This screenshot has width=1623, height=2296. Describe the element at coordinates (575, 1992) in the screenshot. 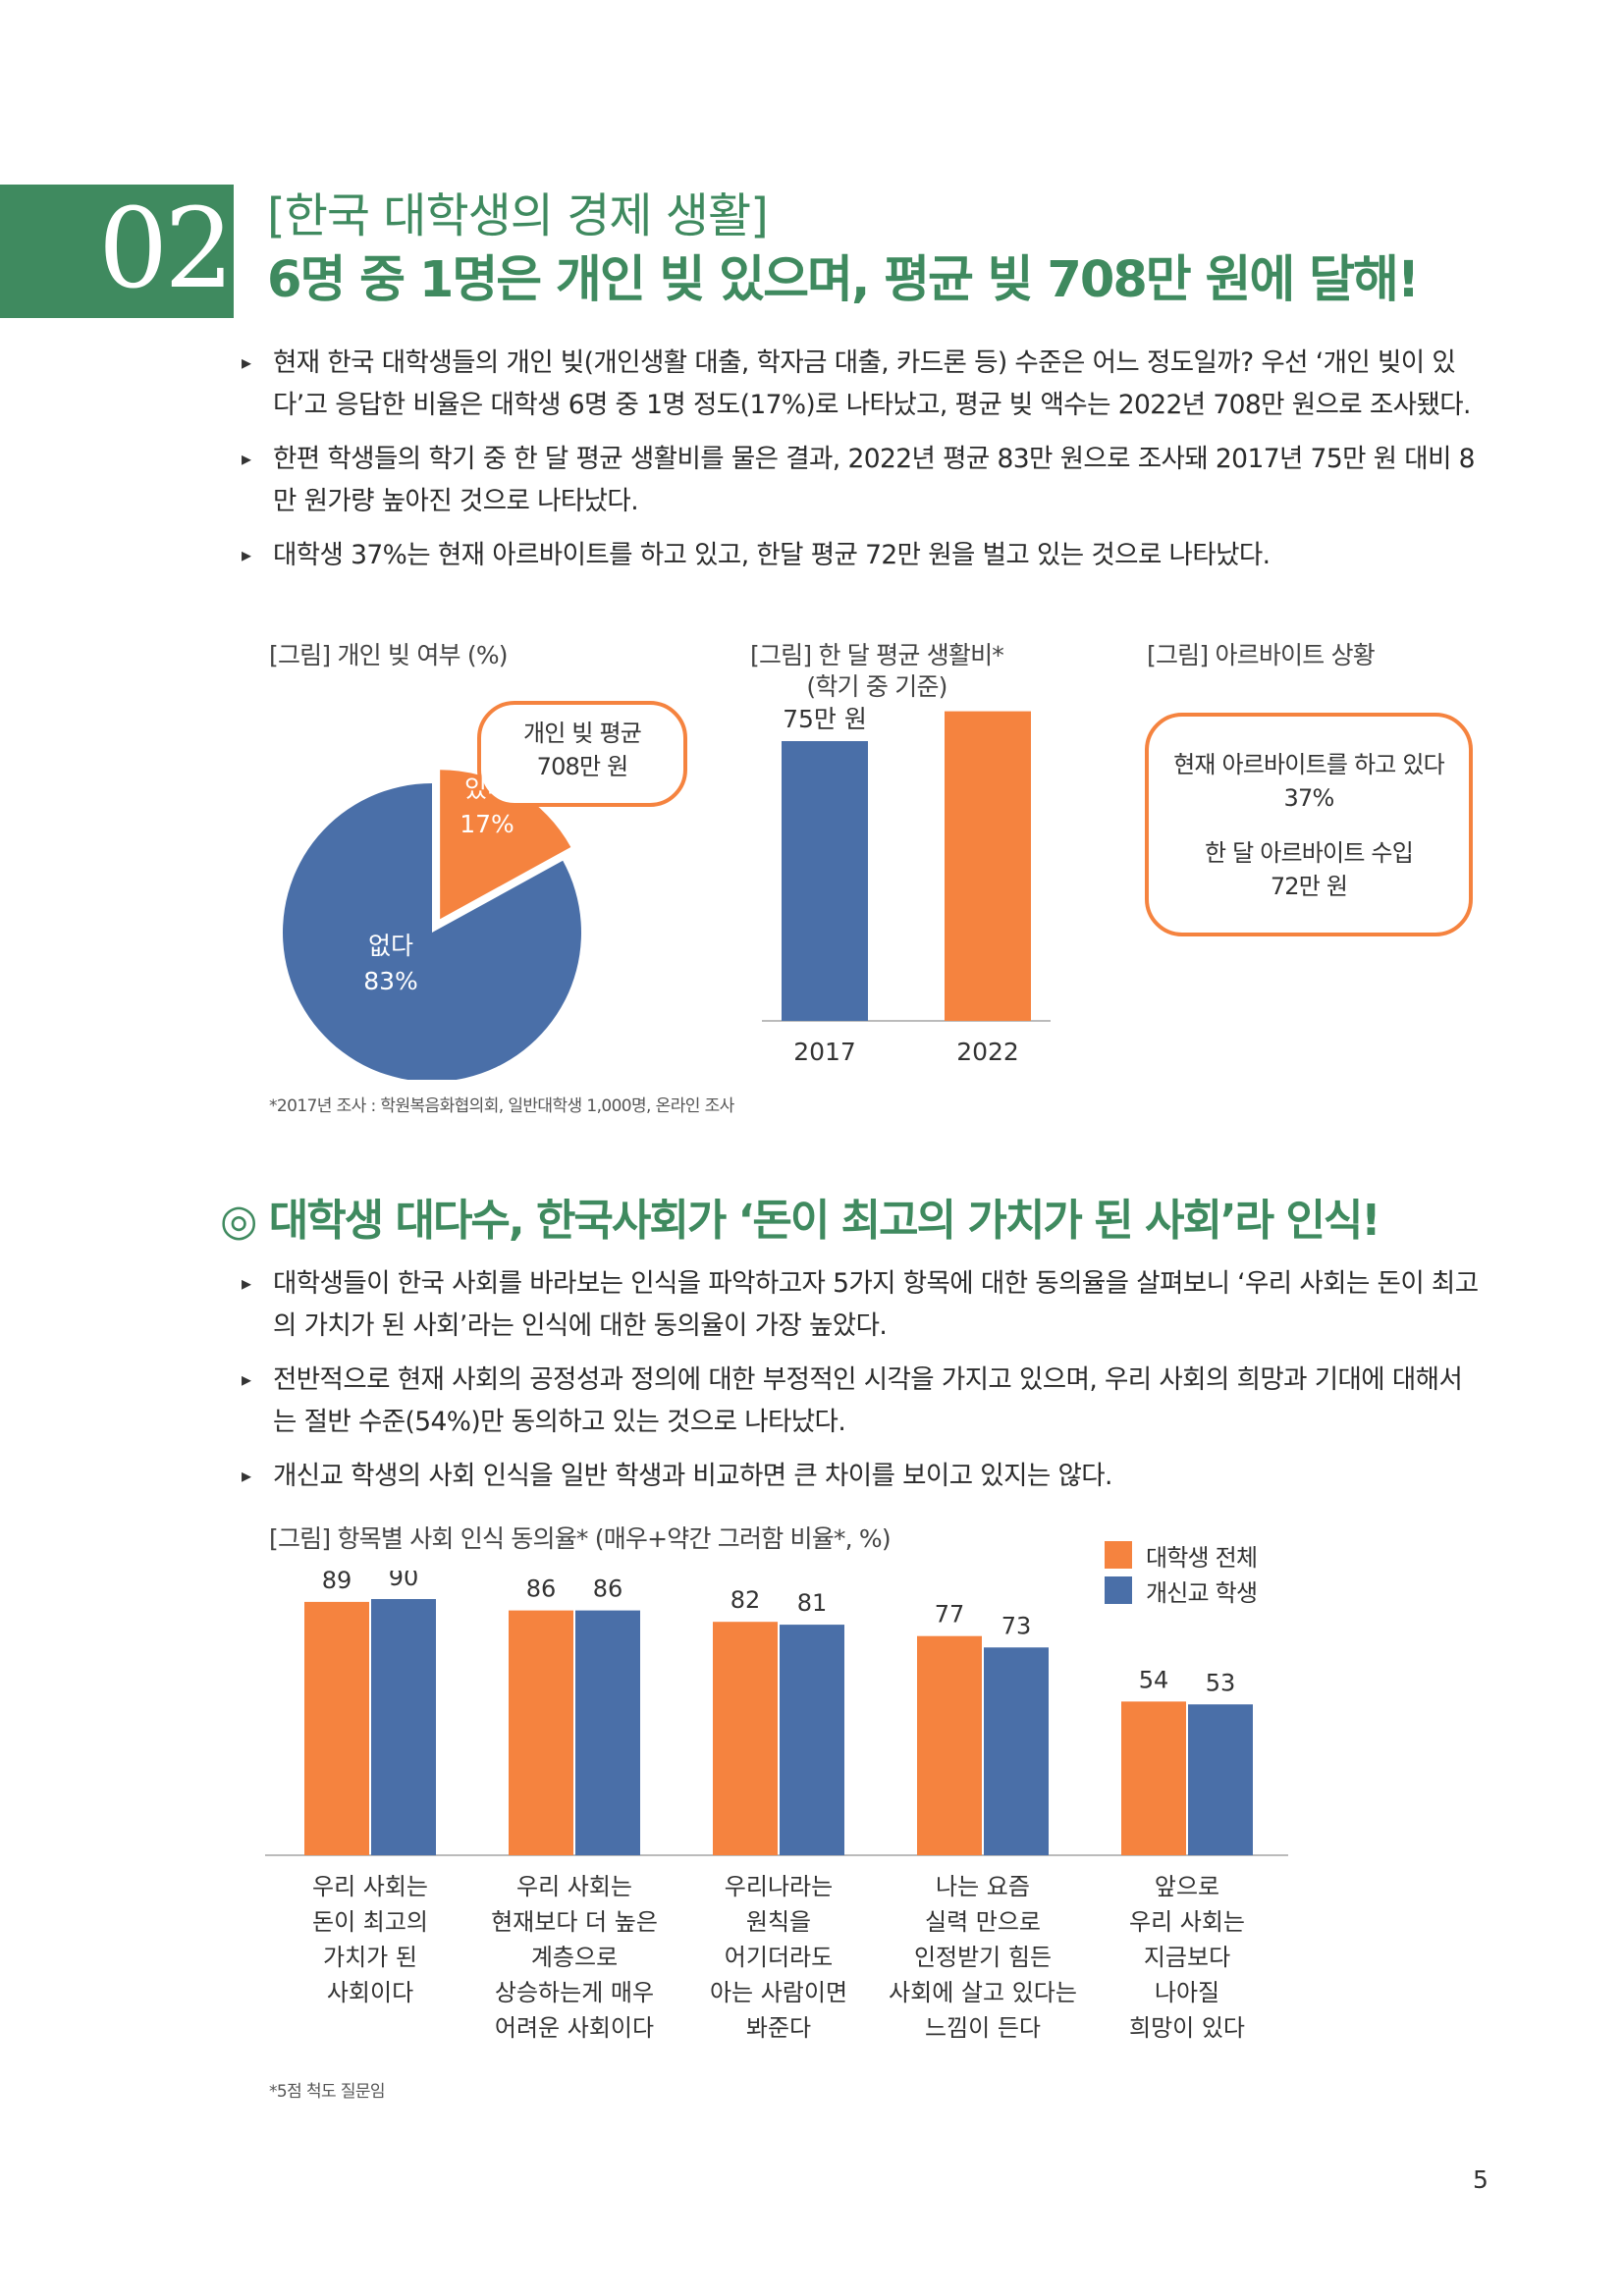

I see `category-label: 상승하는게 매우` at that location.